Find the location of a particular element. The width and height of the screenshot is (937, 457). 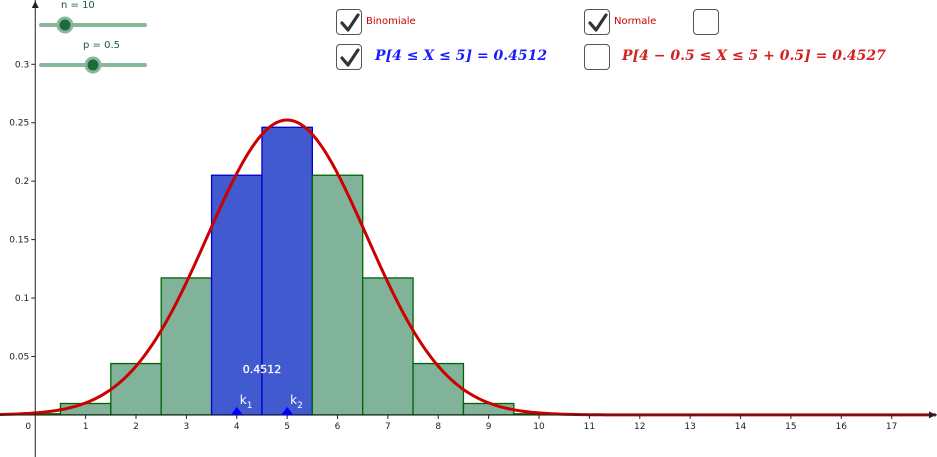

x-tick-label-5: 5 is located at coordinates (287, 427).